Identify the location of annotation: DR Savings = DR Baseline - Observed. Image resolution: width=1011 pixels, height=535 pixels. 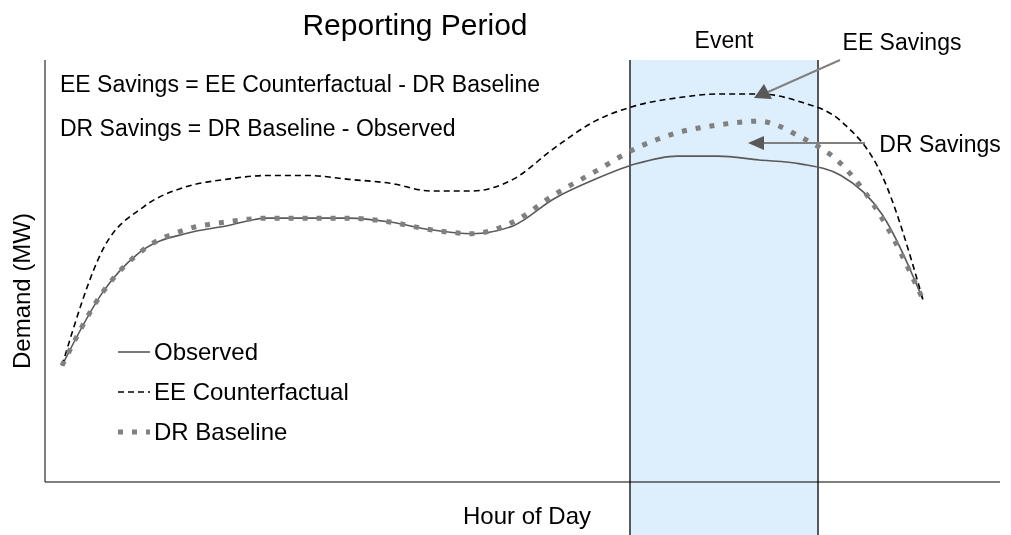
(258, 128).